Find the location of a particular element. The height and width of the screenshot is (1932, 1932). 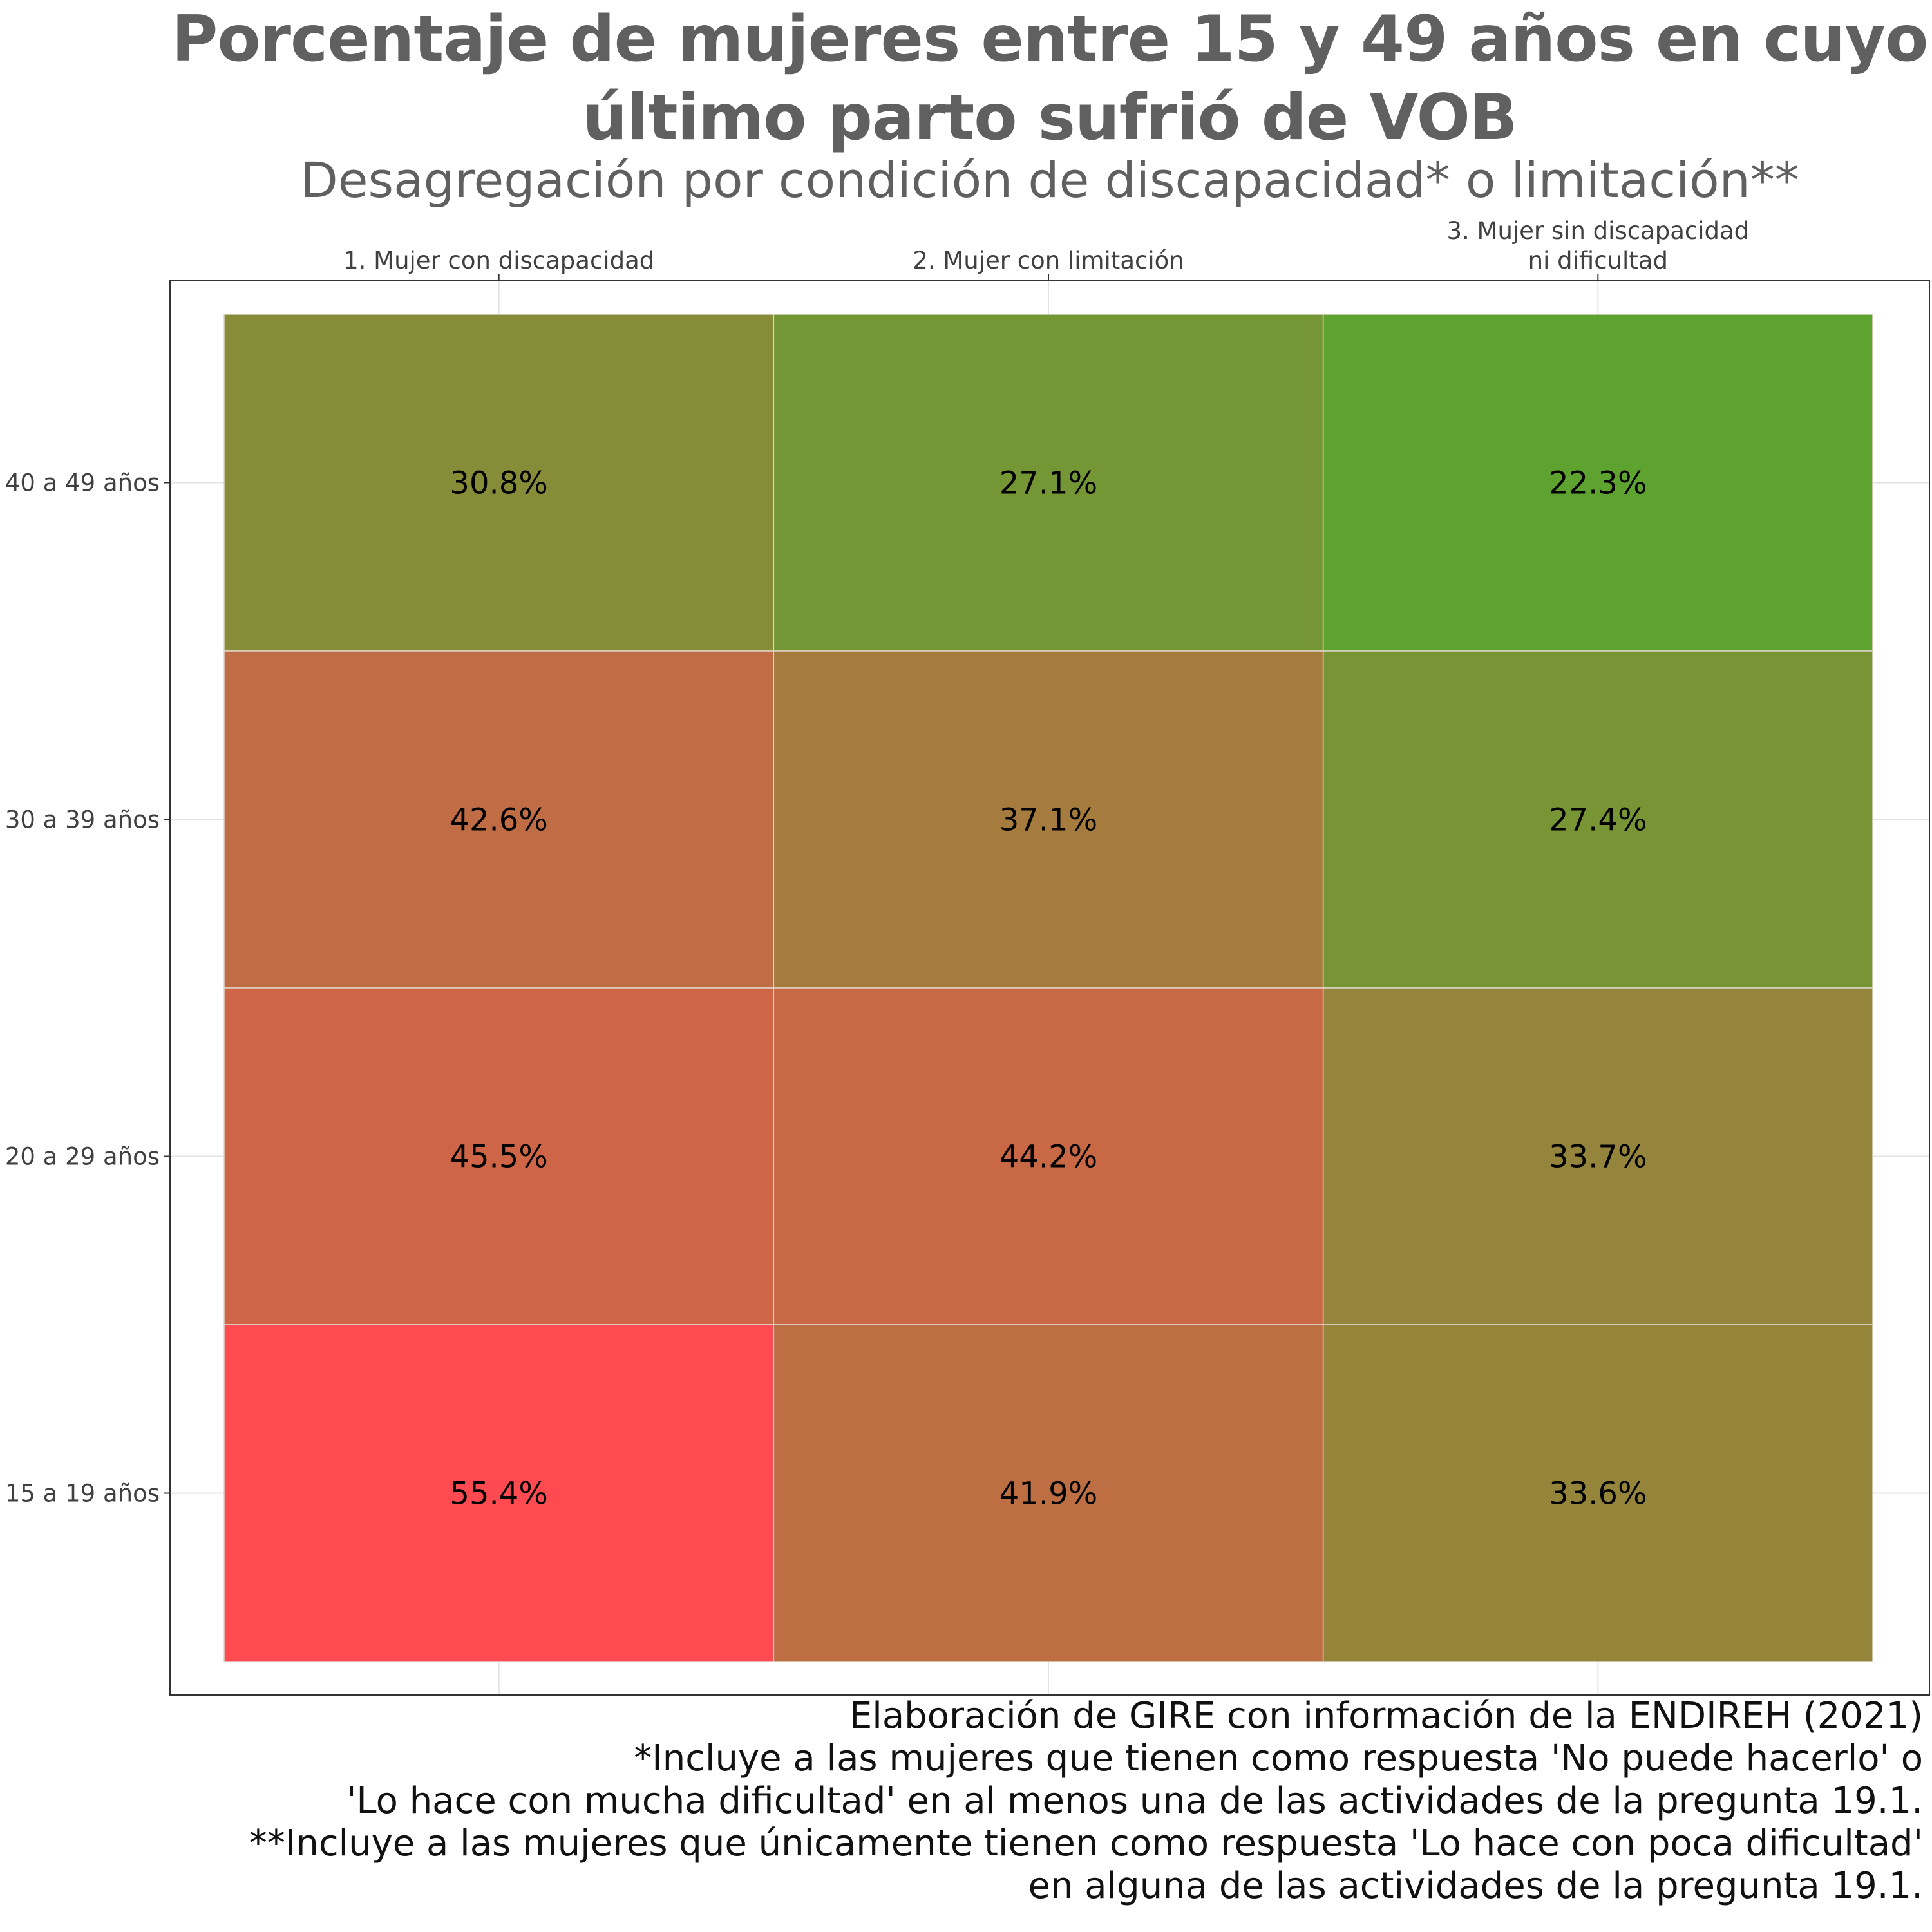

cell-value-label: 41.9% is located at coordinates (1048, 1494).